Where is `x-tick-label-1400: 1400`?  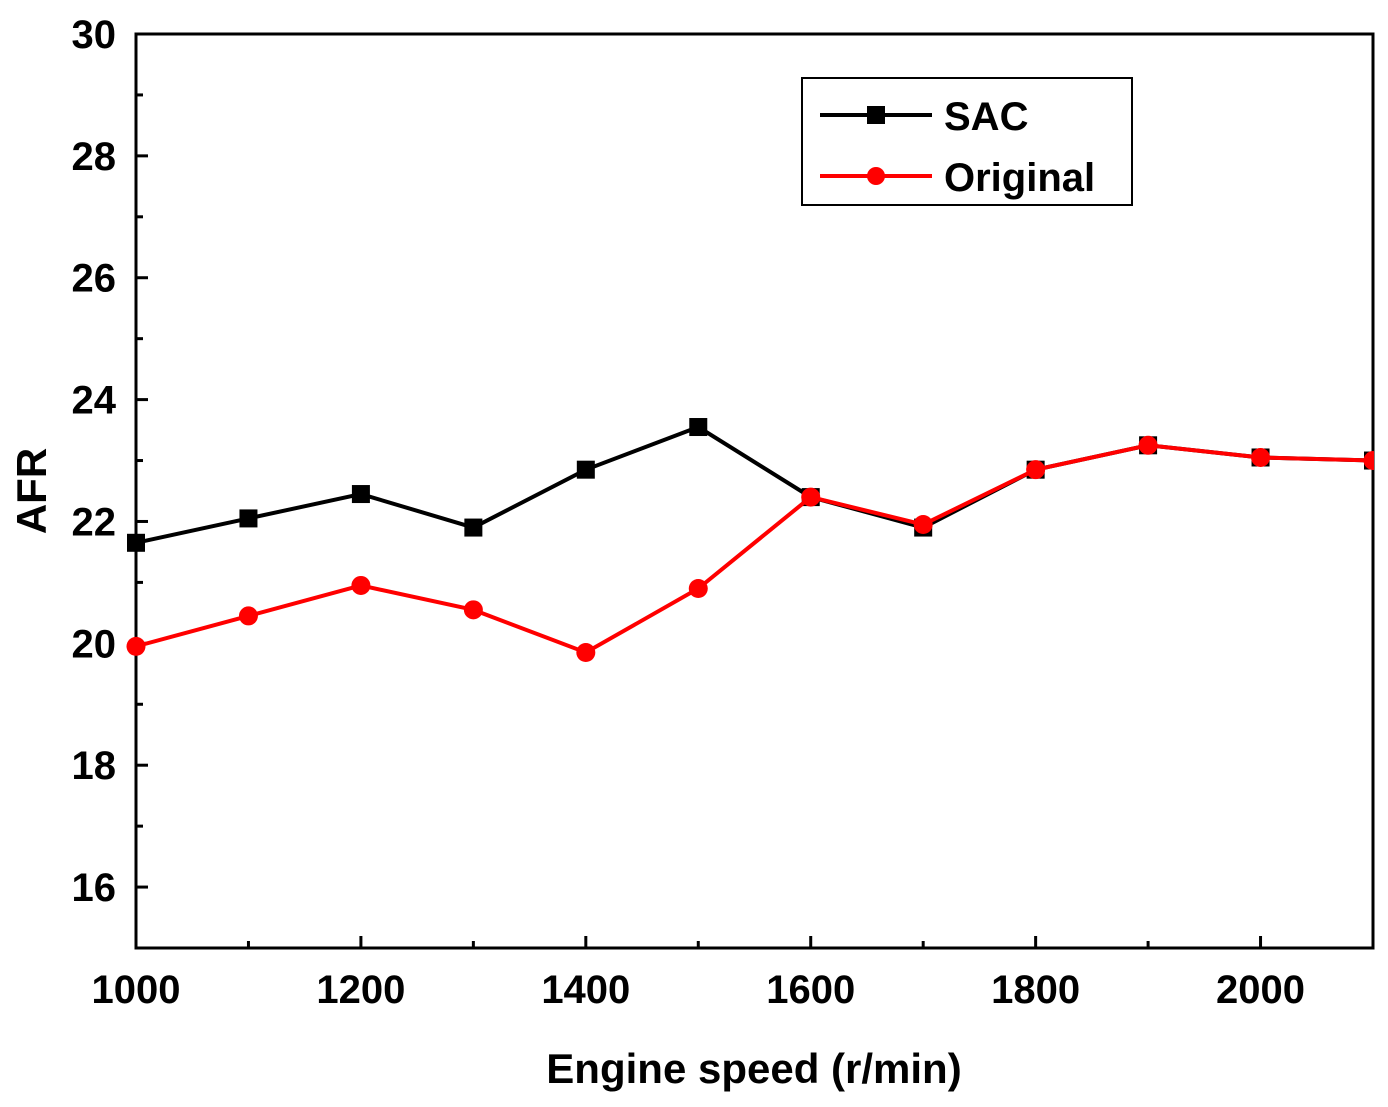
x-tick-label-1400: 1400 is located at coordinates (585, 990).